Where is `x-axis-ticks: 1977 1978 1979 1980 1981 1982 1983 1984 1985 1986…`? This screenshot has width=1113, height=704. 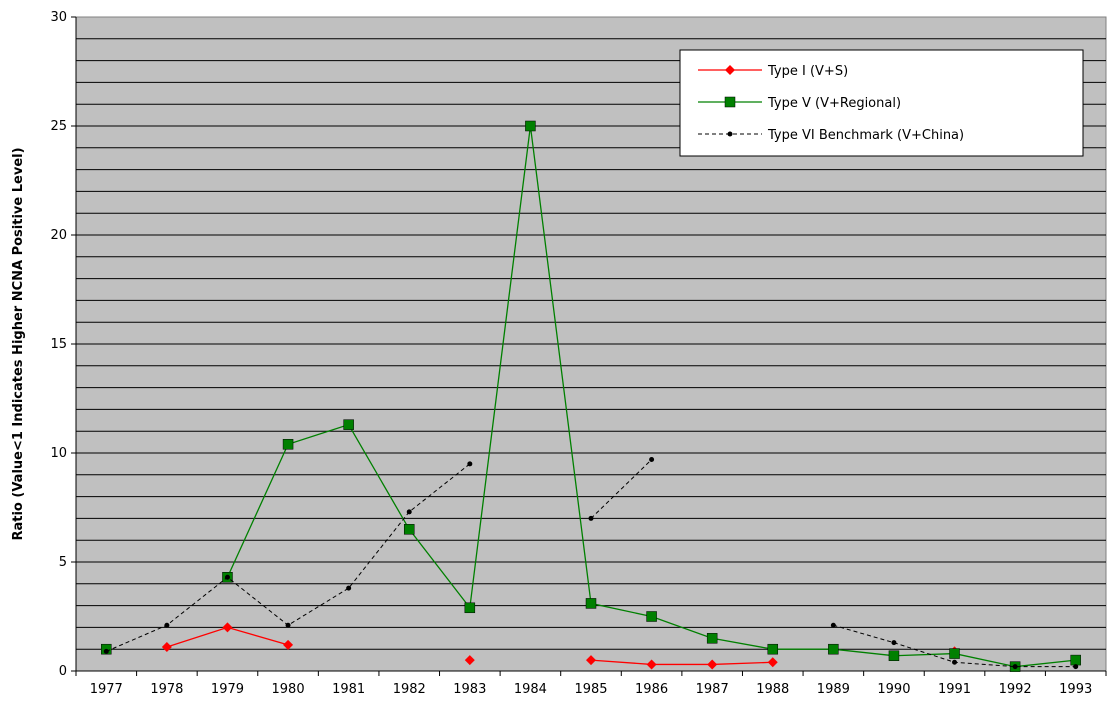 x-axis-ticks: 1977 1978 1979 1980 1981 1982 1983 1984 1985 1986… is located at coordinates (591, 684).